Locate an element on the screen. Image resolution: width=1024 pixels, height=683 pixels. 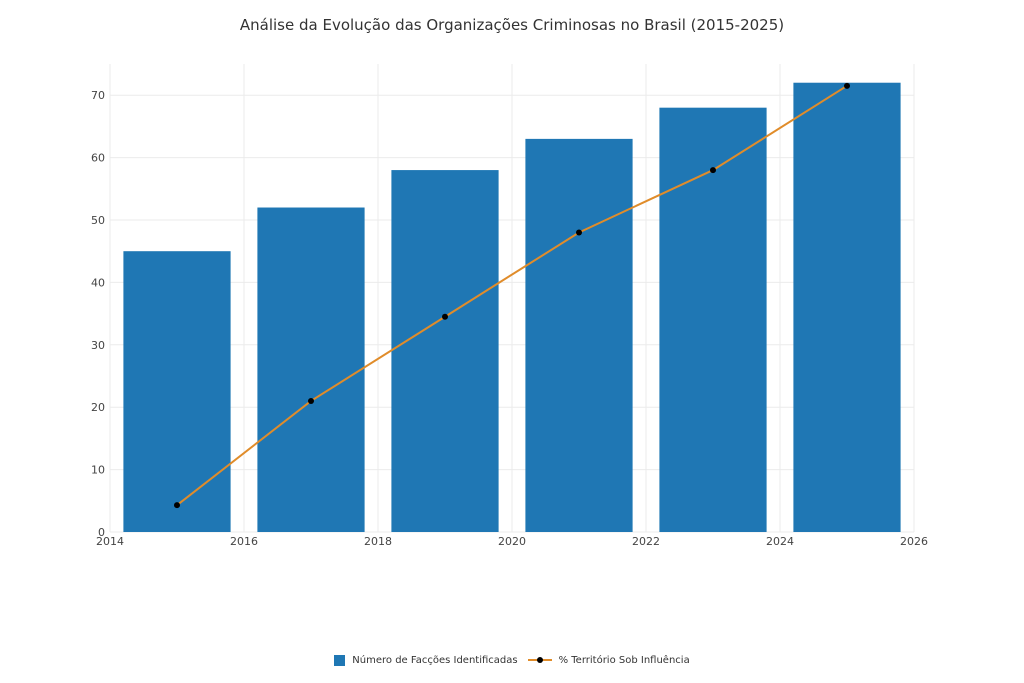
x-tick-label: 2022 is located at coordinates (646, 541).